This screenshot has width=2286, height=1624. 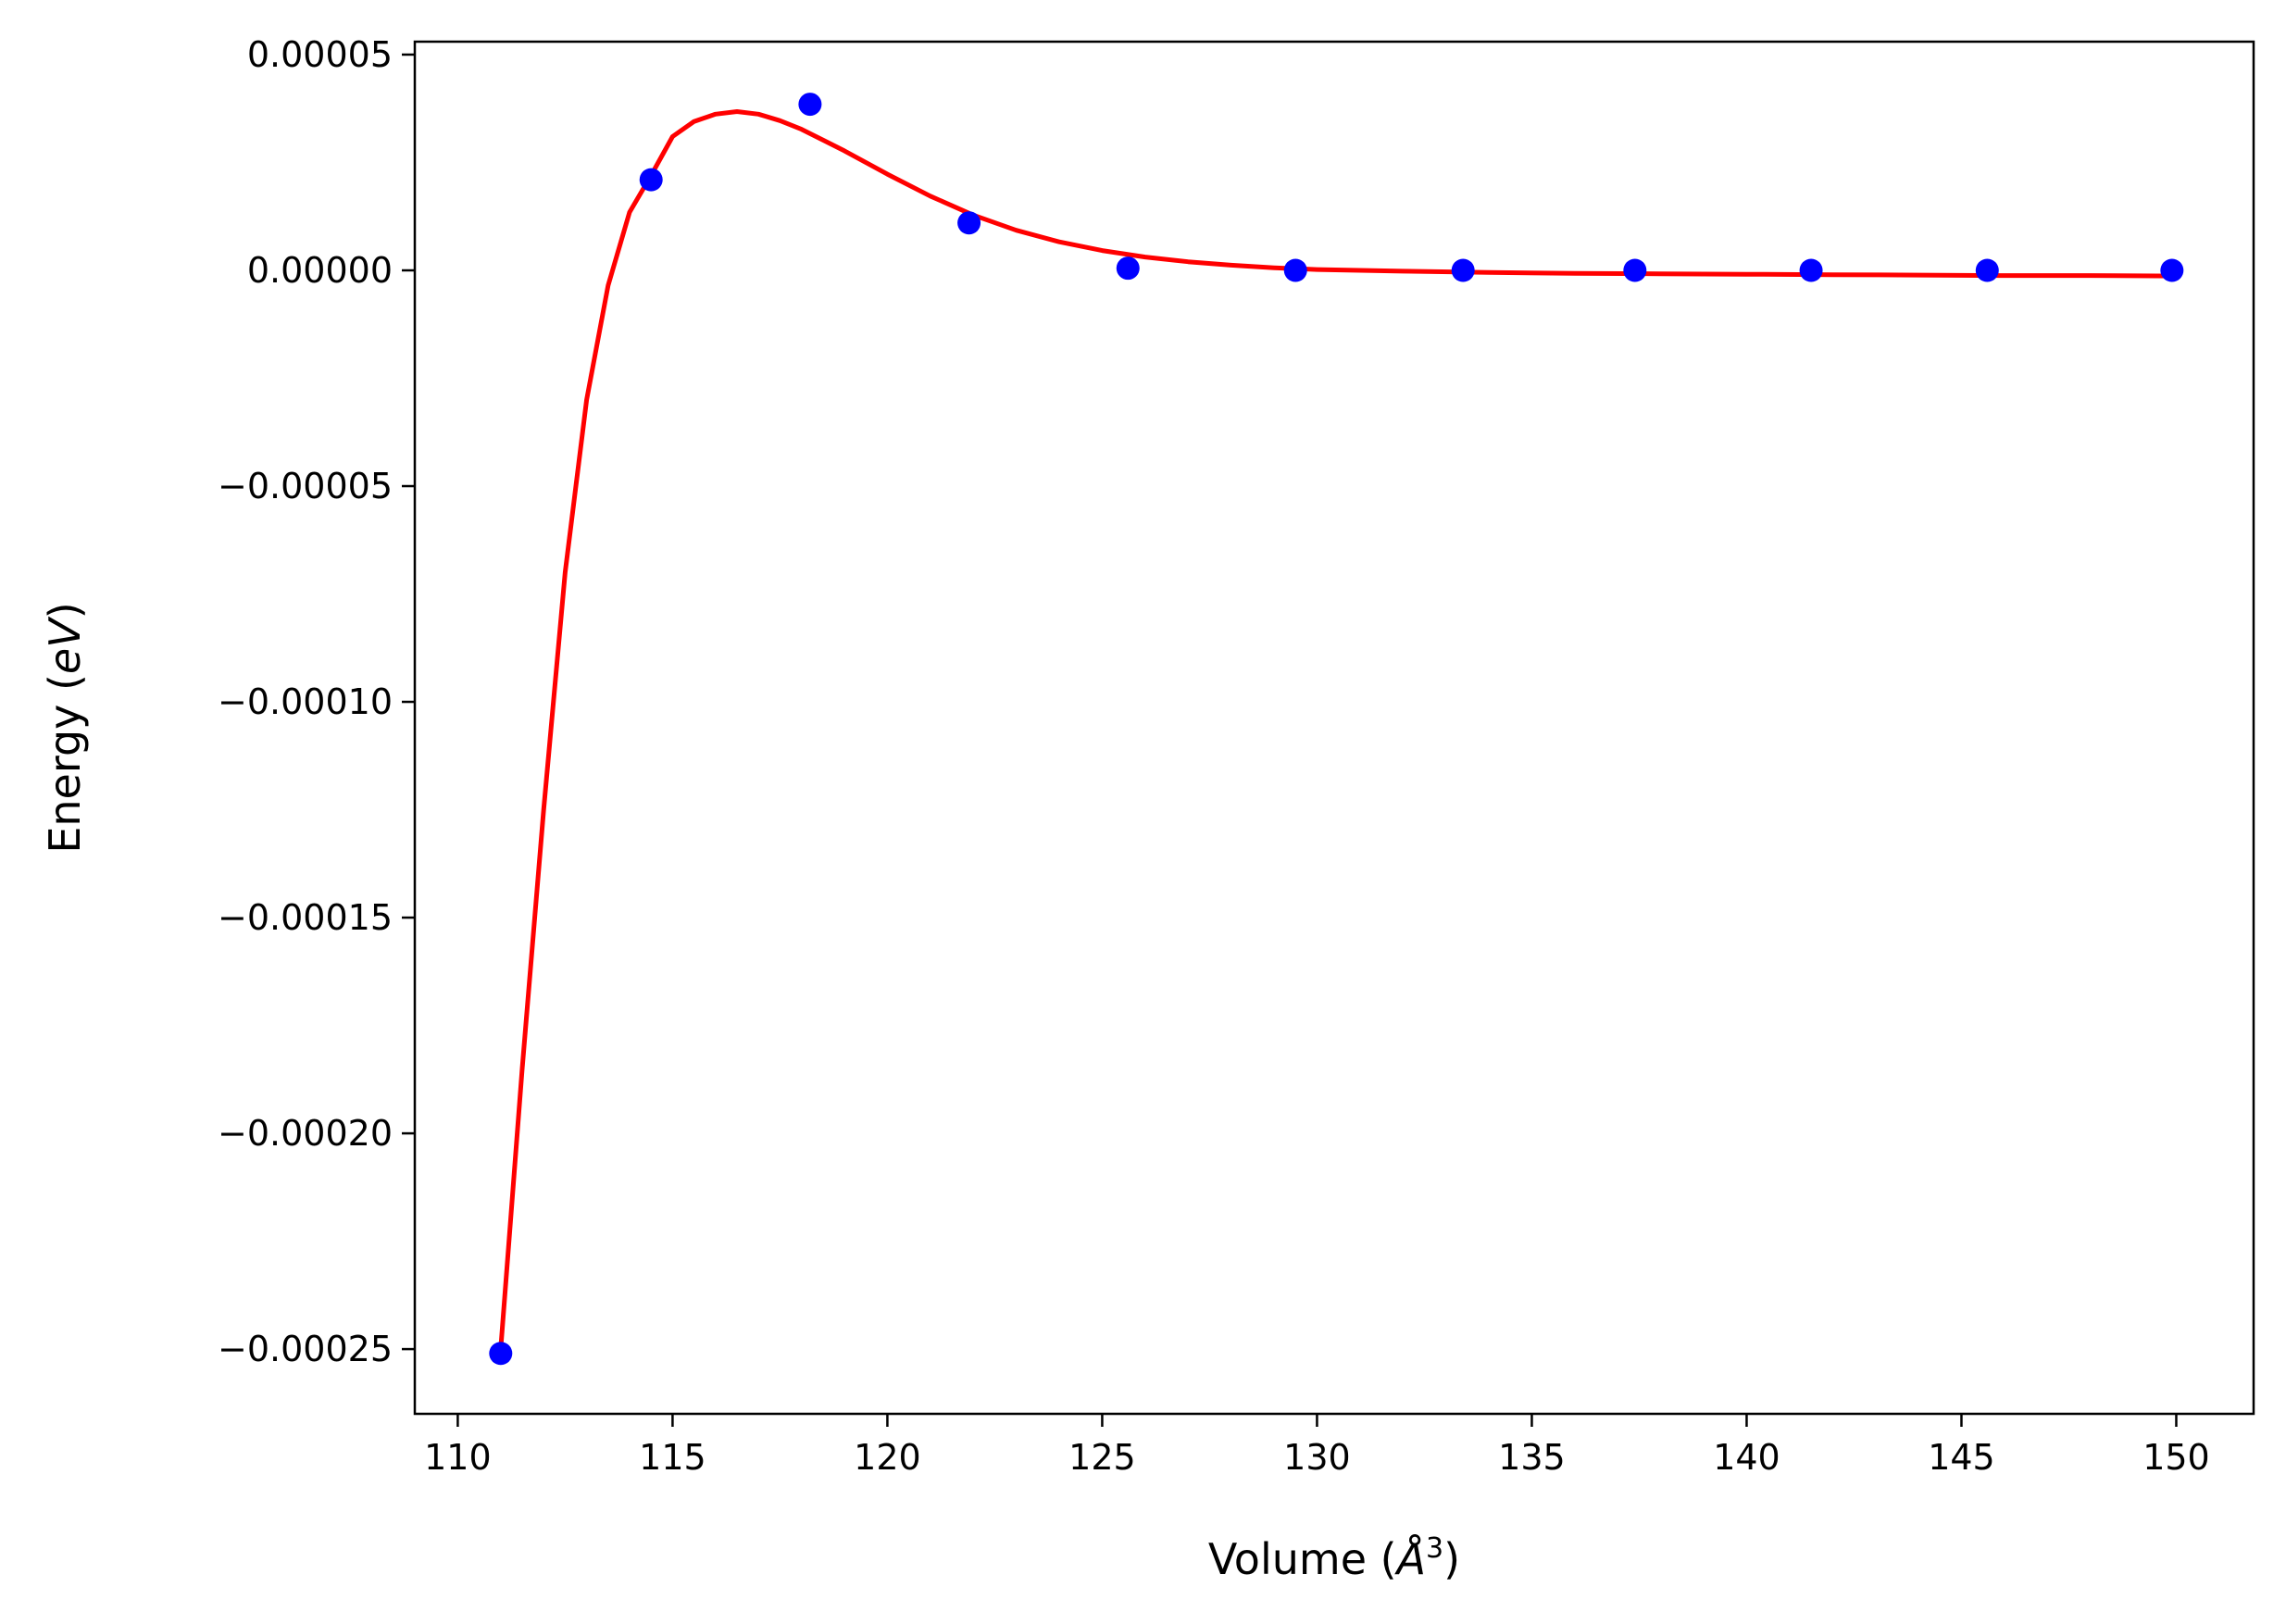 What do you see at coordinates (65, 764) in the screenshot?
I see `y-axis-label-text: Energy (` at bounding box center [65, 764].